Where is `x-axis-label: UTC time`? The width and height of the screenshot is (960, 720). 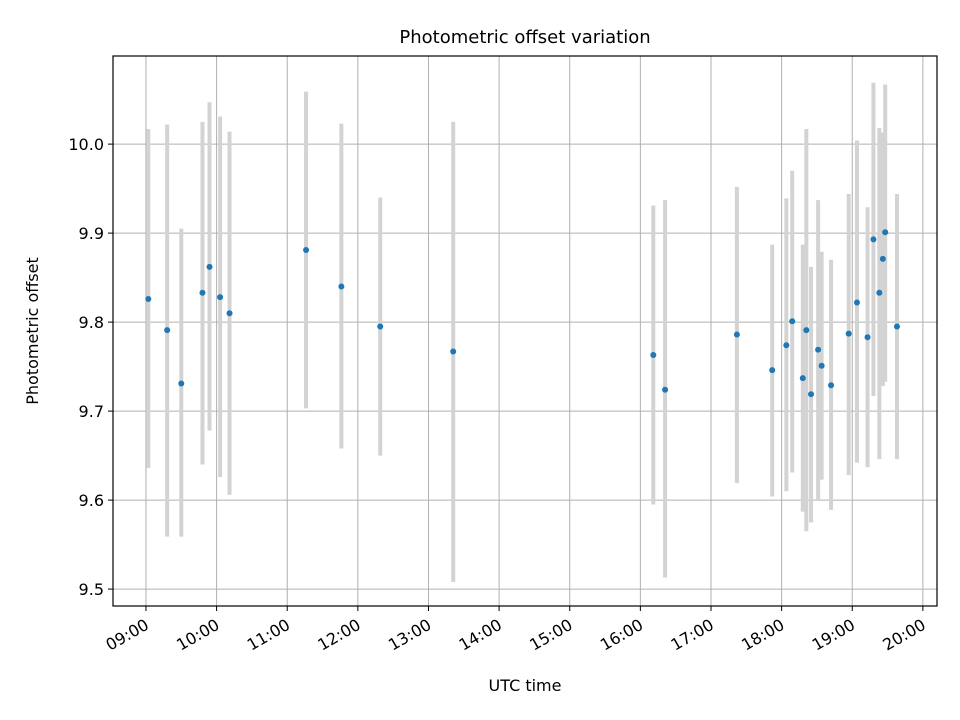 x-axis-label: UTC time is located at coordinates (525, 685).